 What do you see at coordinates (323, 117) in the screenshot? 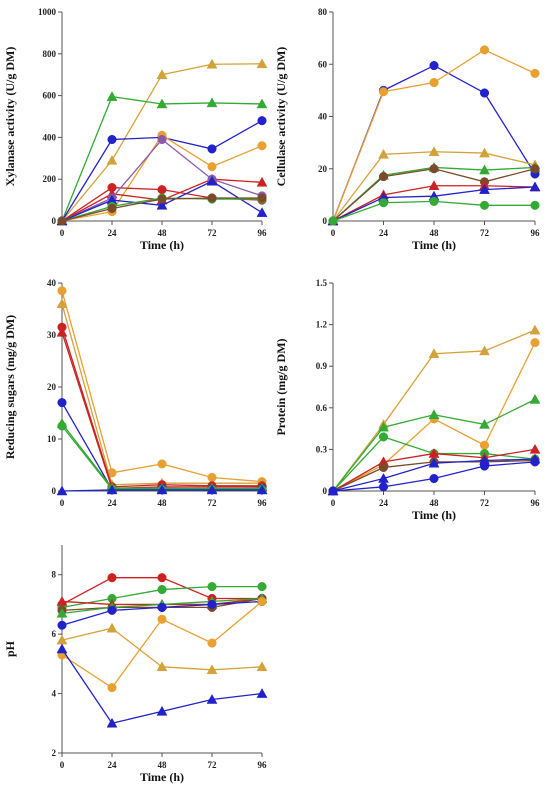
I see `cellulase-y-tick-label: 40` at bounding box center [323, 117].